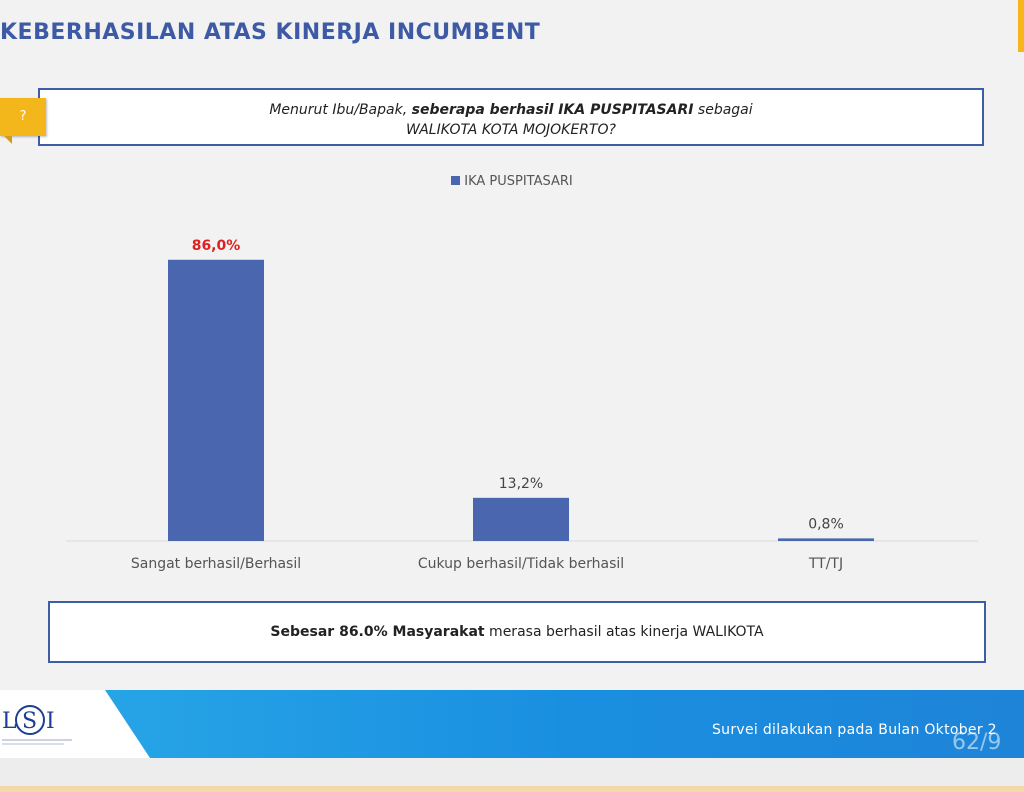  I want to click on category-label-0: Sangat berhasil/Berhasil, so click(216, 564).